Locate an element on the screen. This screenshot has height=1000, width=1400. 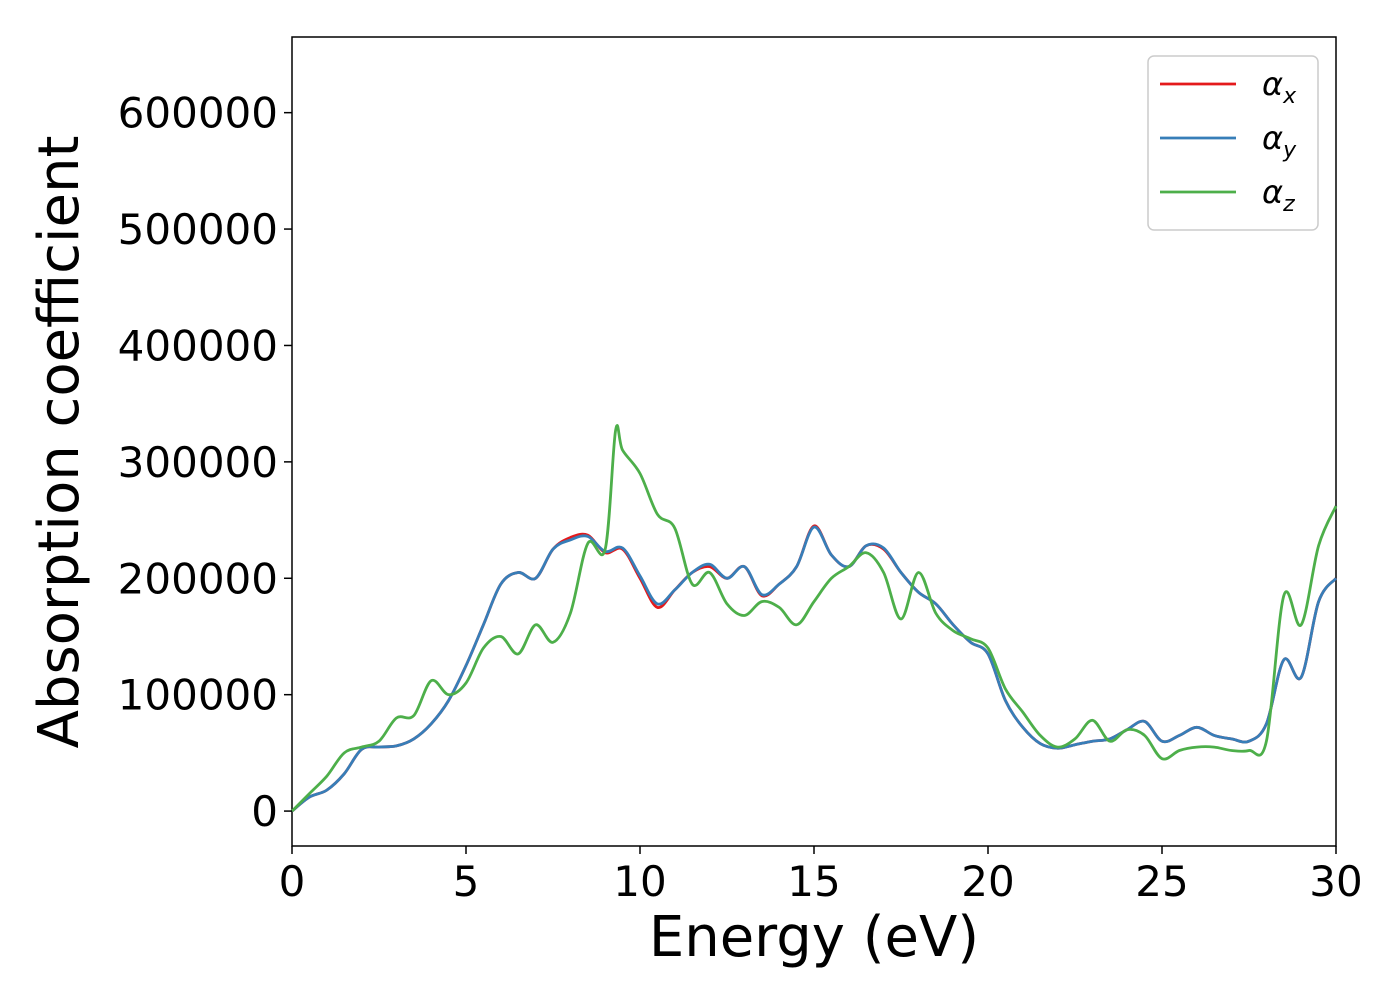
legend-label-x: αx is located at coordinates (1279, 87).